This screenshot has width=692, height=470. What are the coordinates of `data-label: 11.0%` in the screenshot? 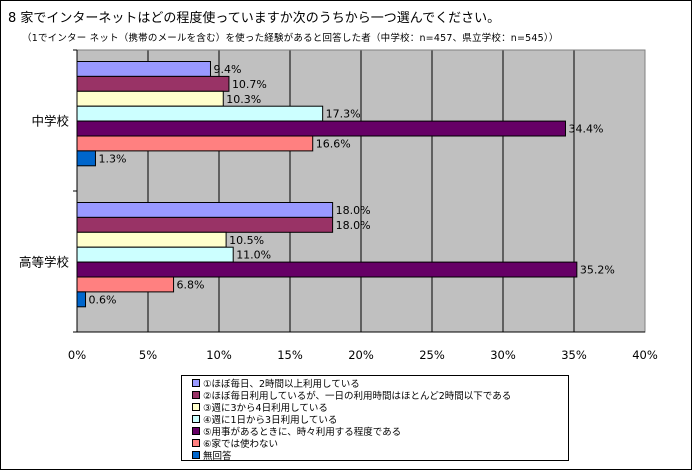 It's located at (253, 255).